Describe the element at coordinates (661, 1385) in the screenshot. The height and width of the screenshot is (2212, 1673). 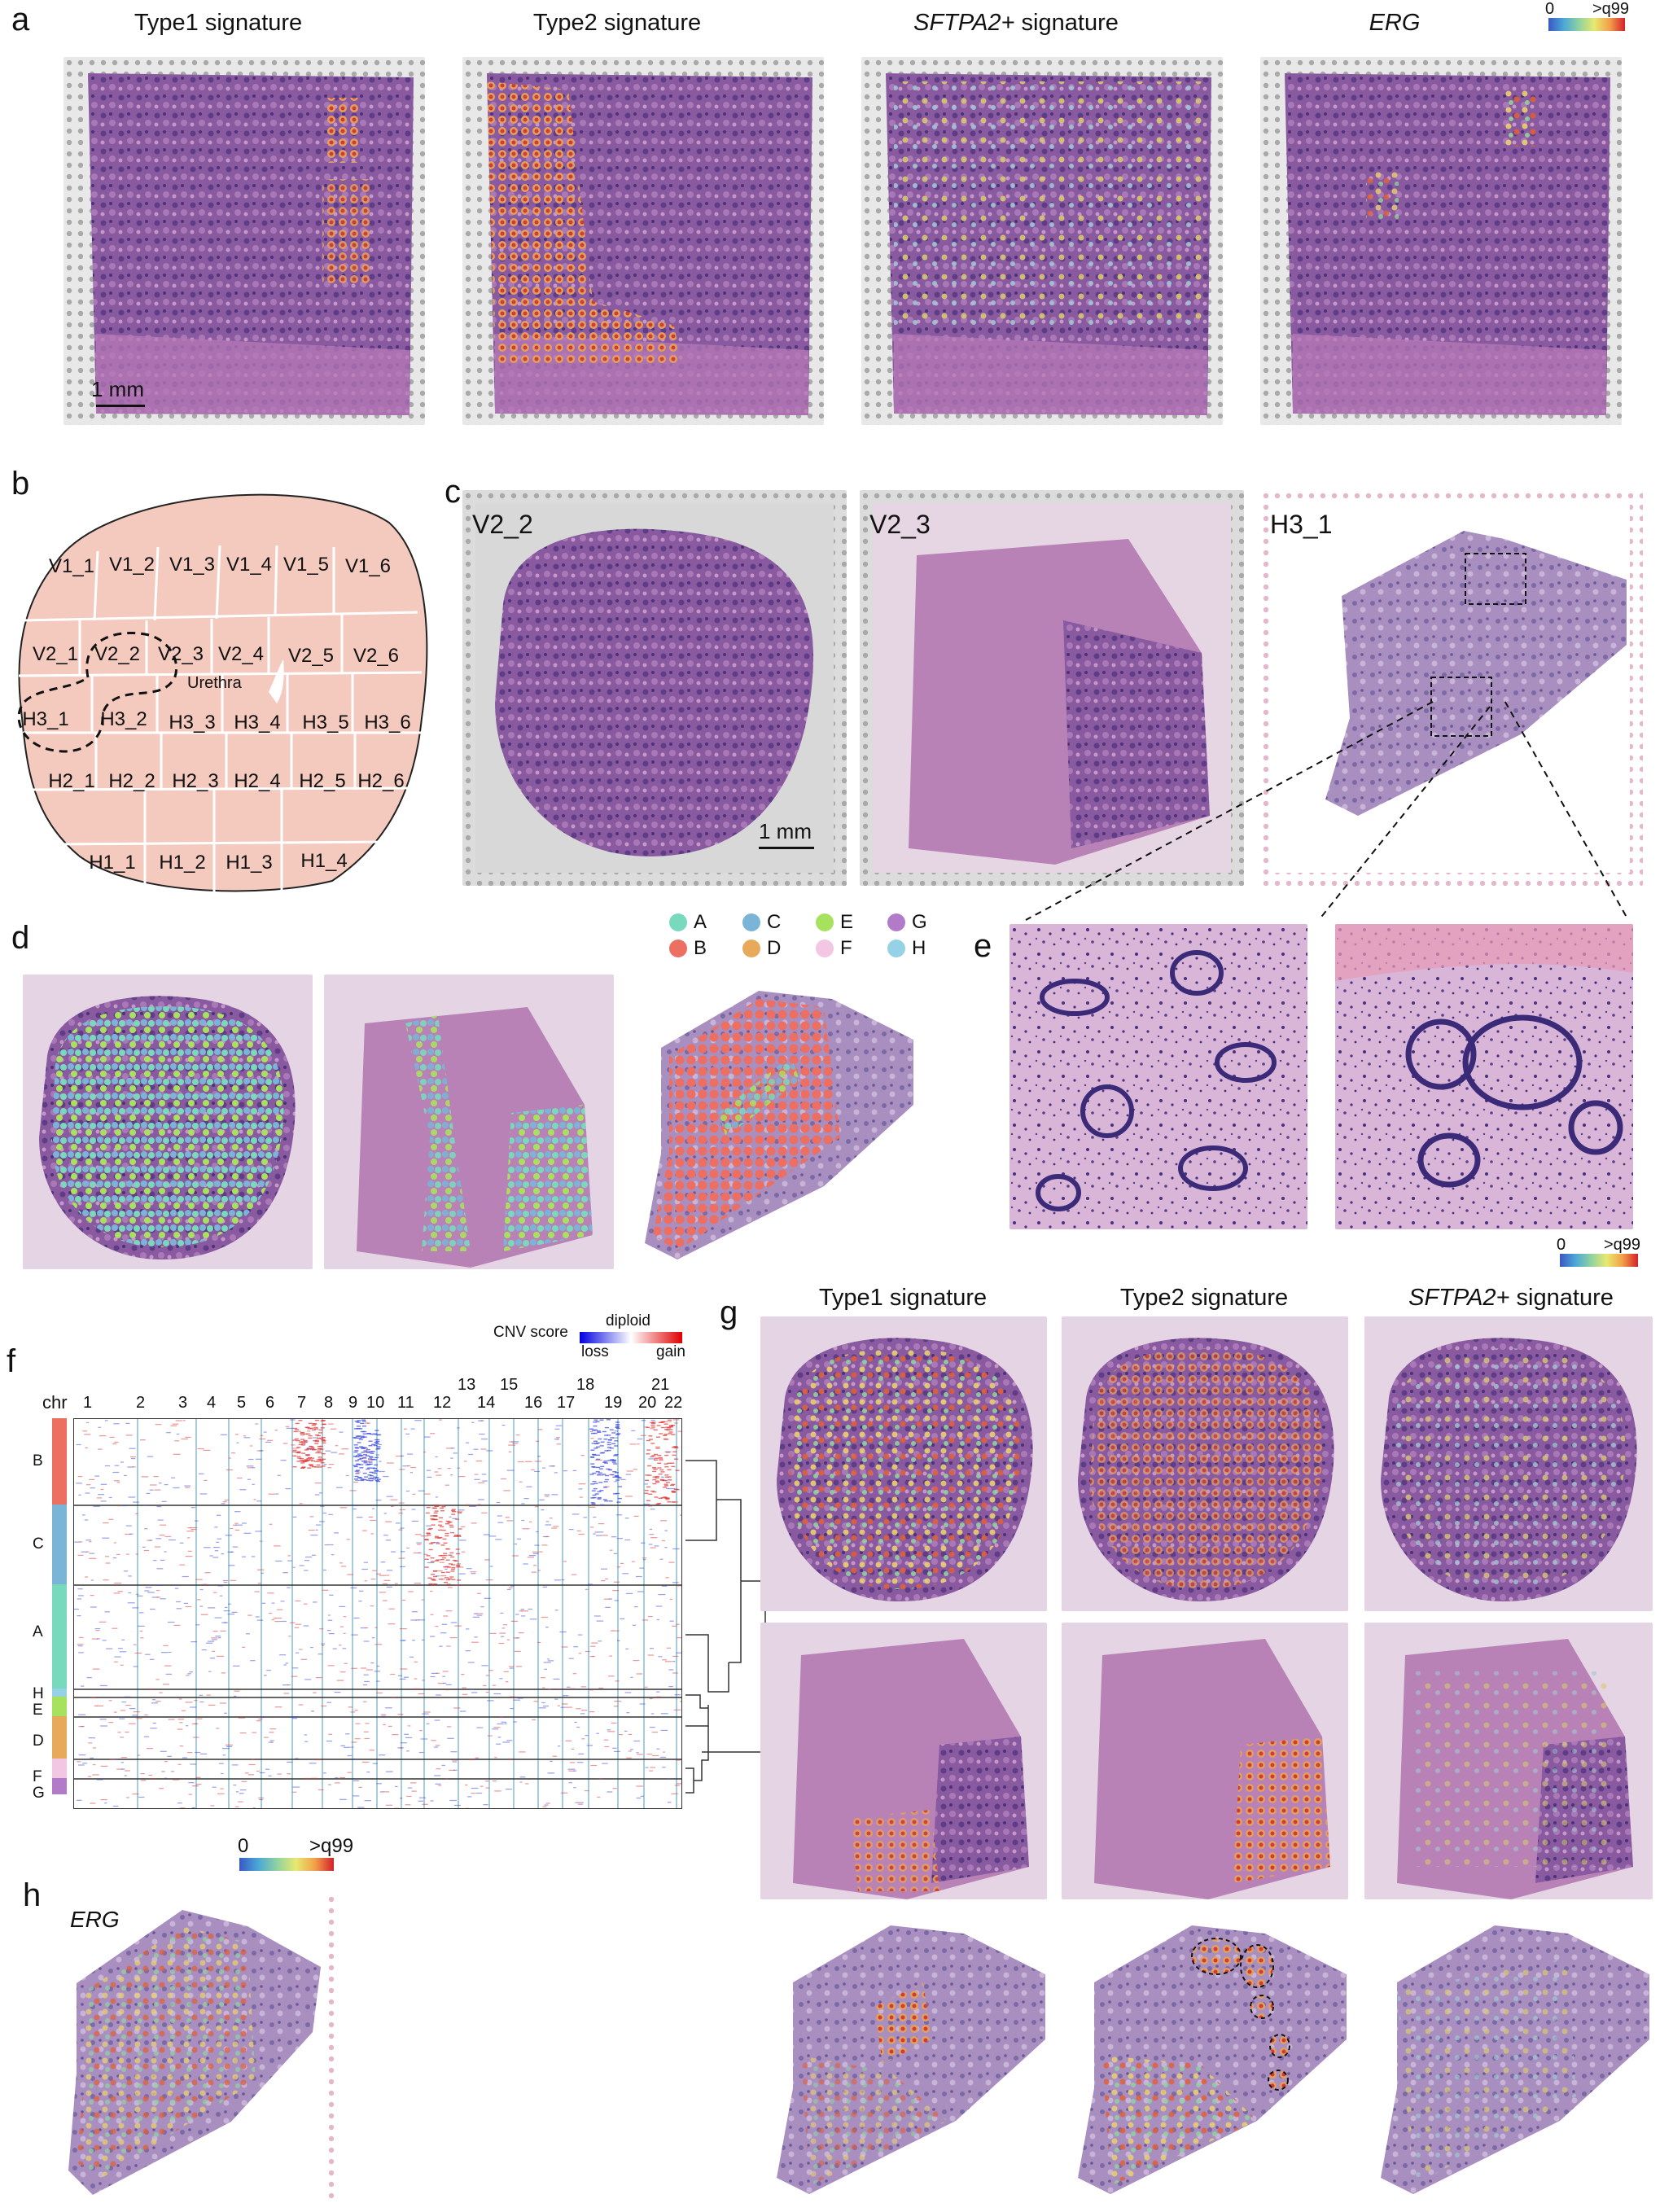
I see `chr-21: 21` at that location.